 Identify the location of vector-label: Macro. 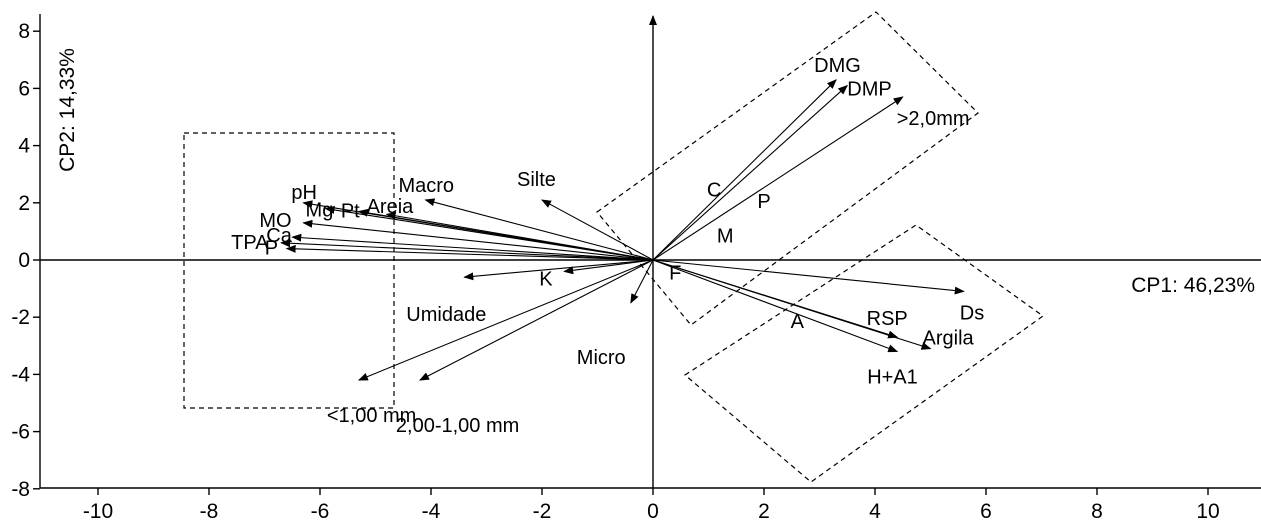
(426, 186).